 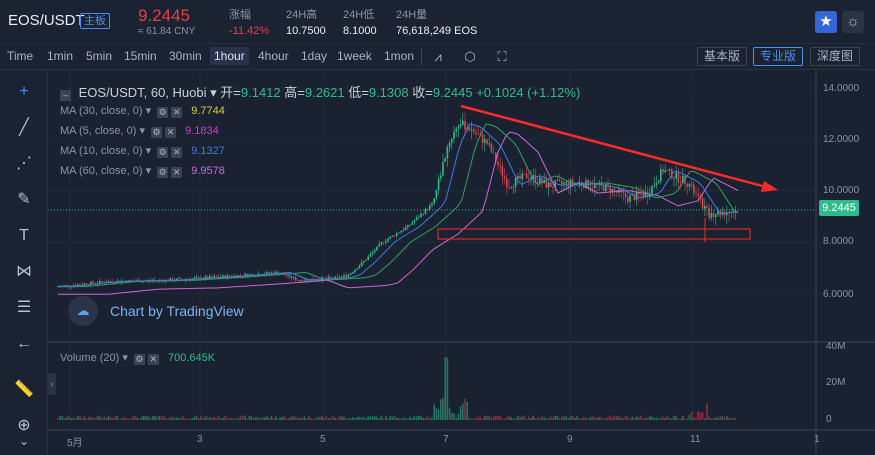 I want to click on high-stat: 24H高 10.7500, so click(x=306, y=21).